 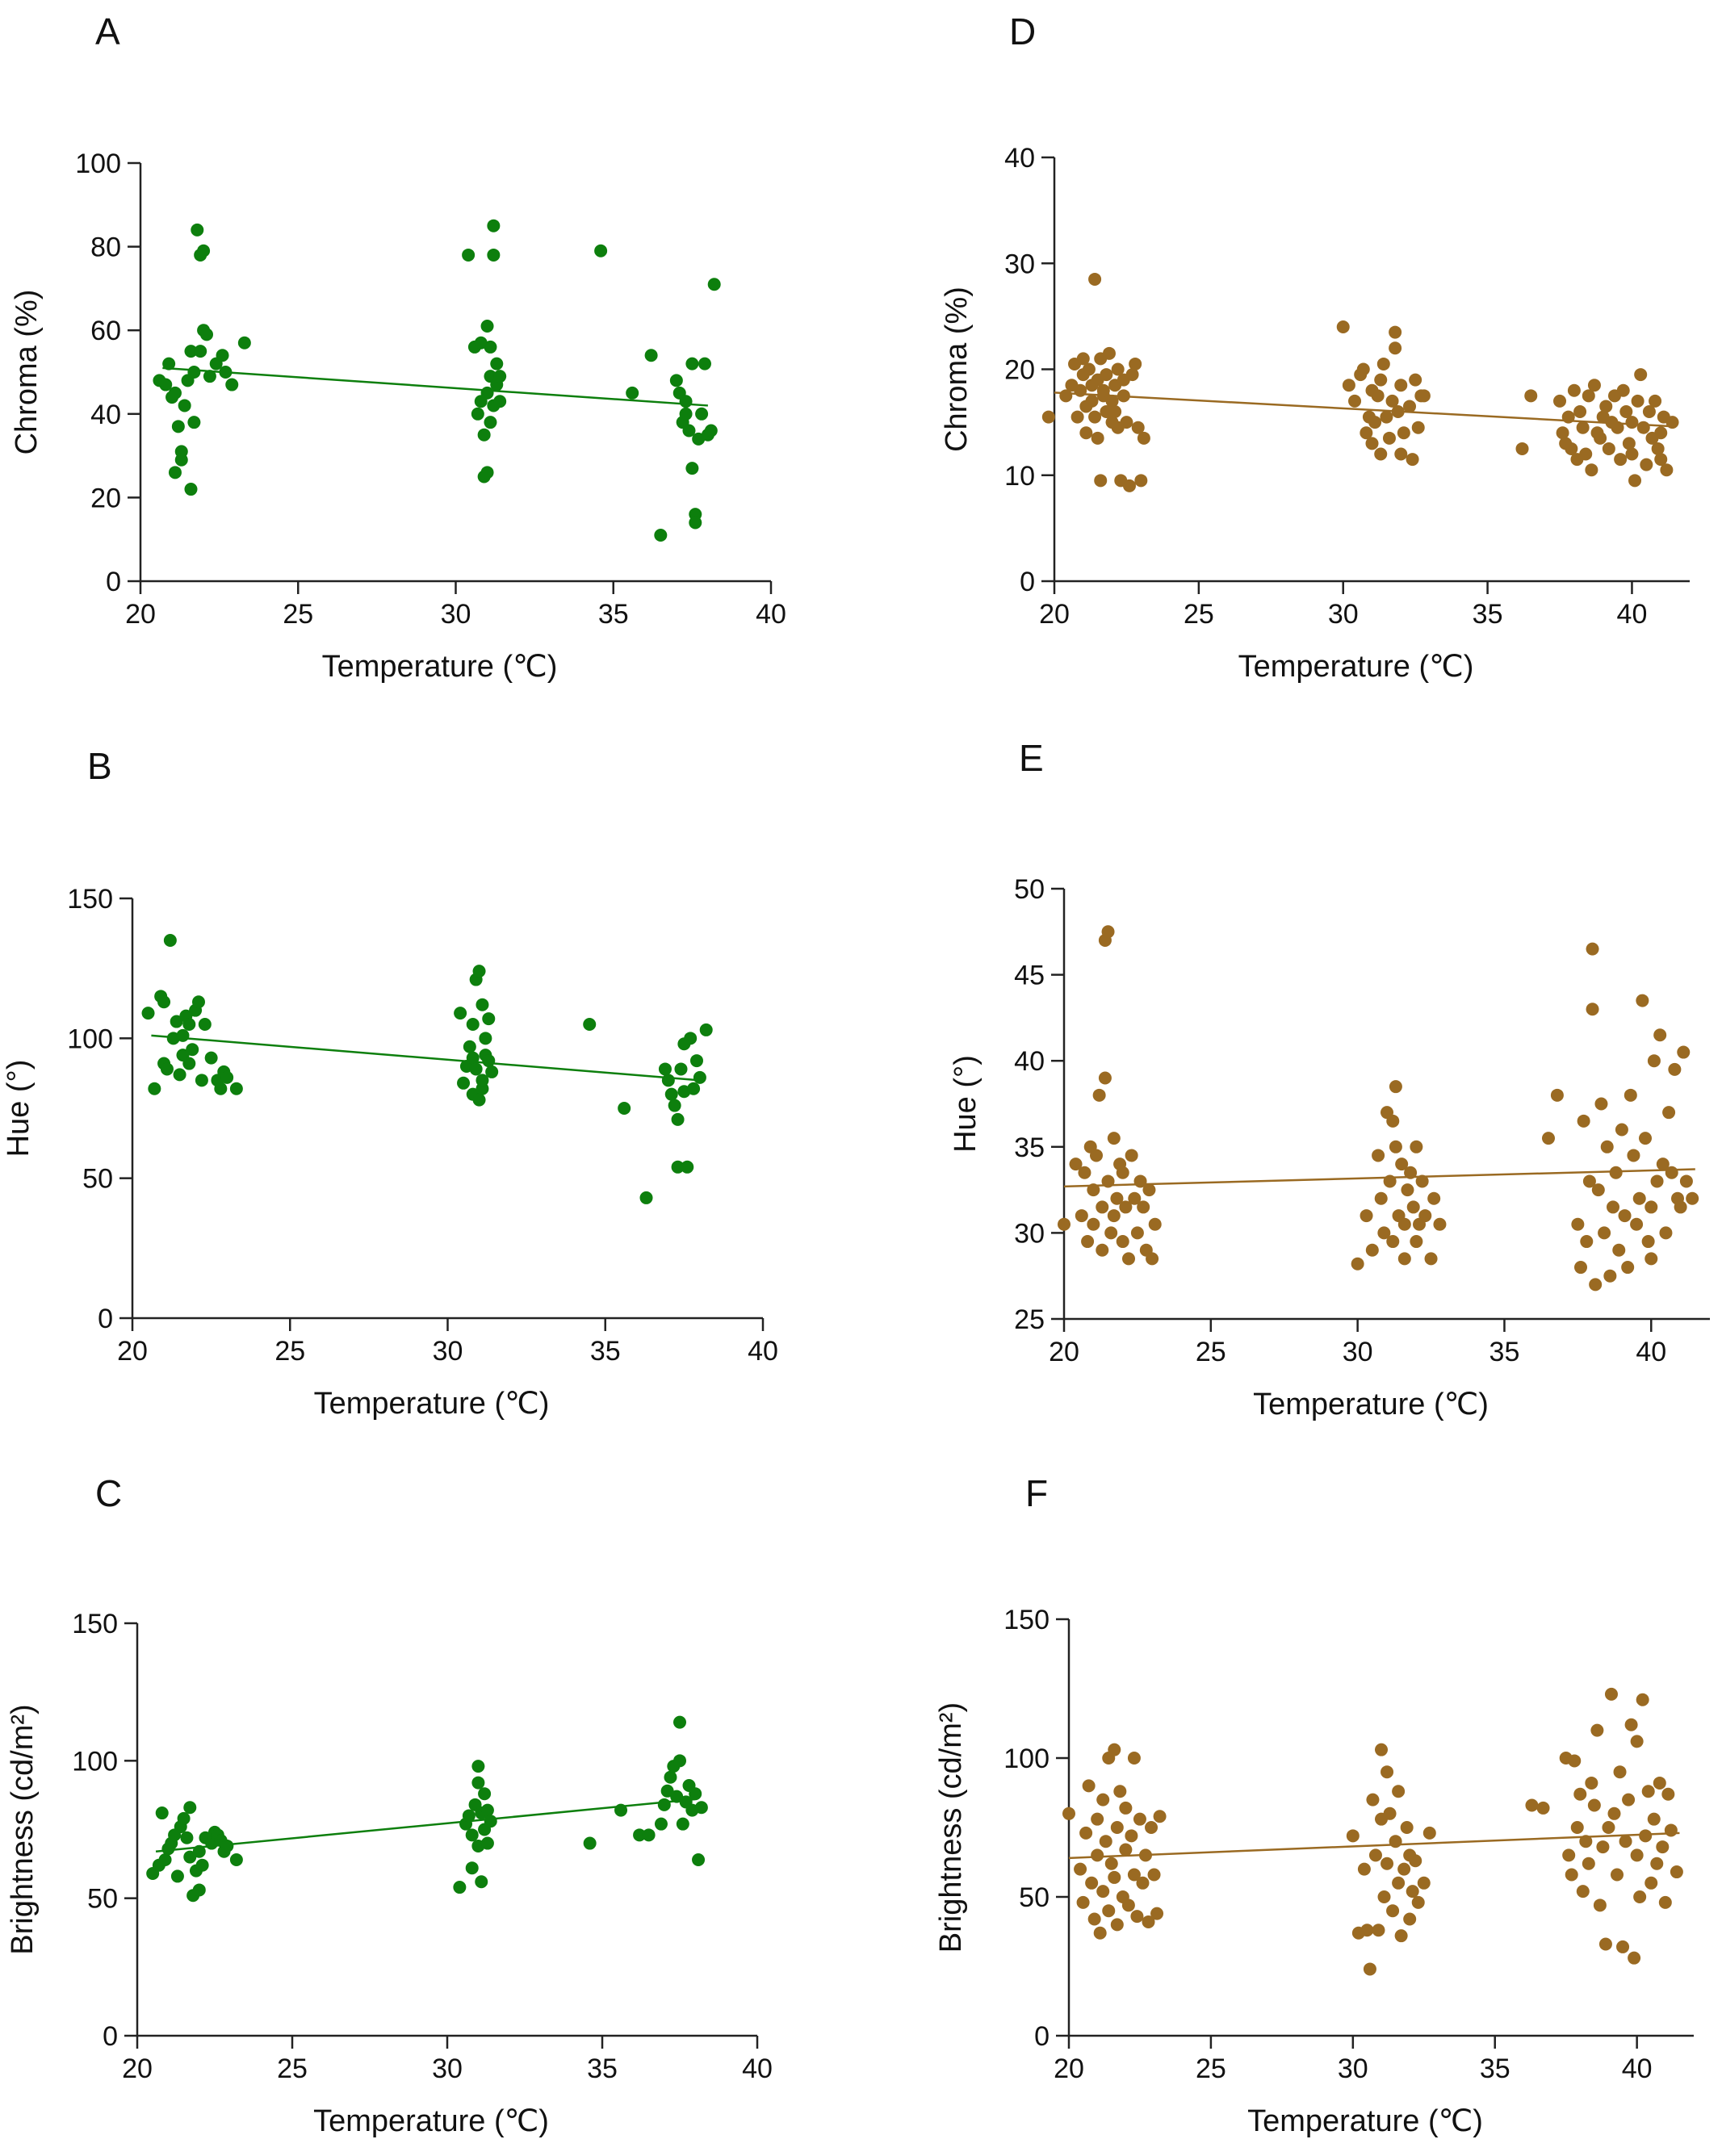 I want to click on y-tick-label: 100, so click(x=98, y=164).